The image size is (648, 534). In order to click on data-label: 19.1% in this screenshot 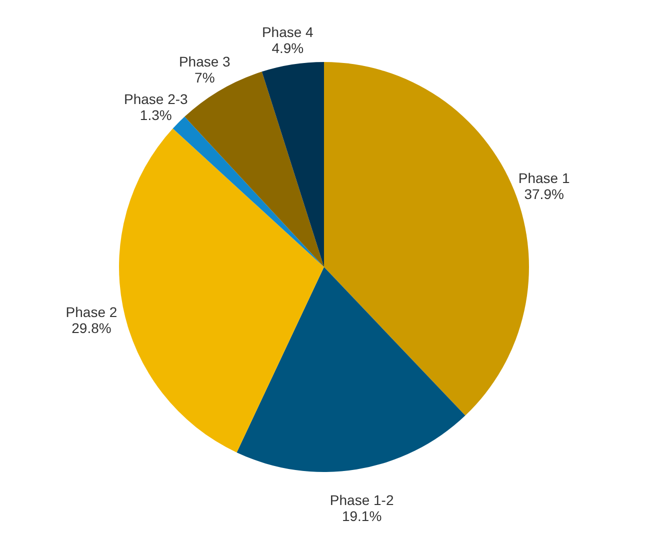, I will do `click(362, 516)`.